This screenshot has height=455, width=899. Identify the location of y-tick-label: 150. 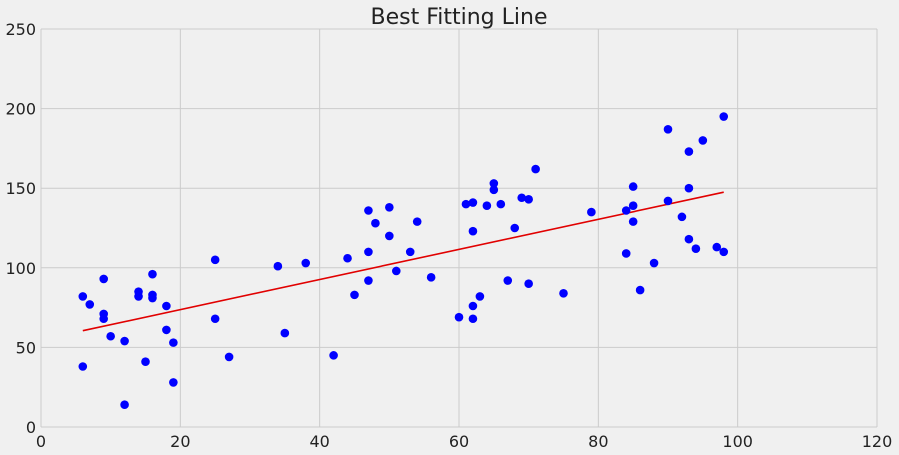
(20, 188).